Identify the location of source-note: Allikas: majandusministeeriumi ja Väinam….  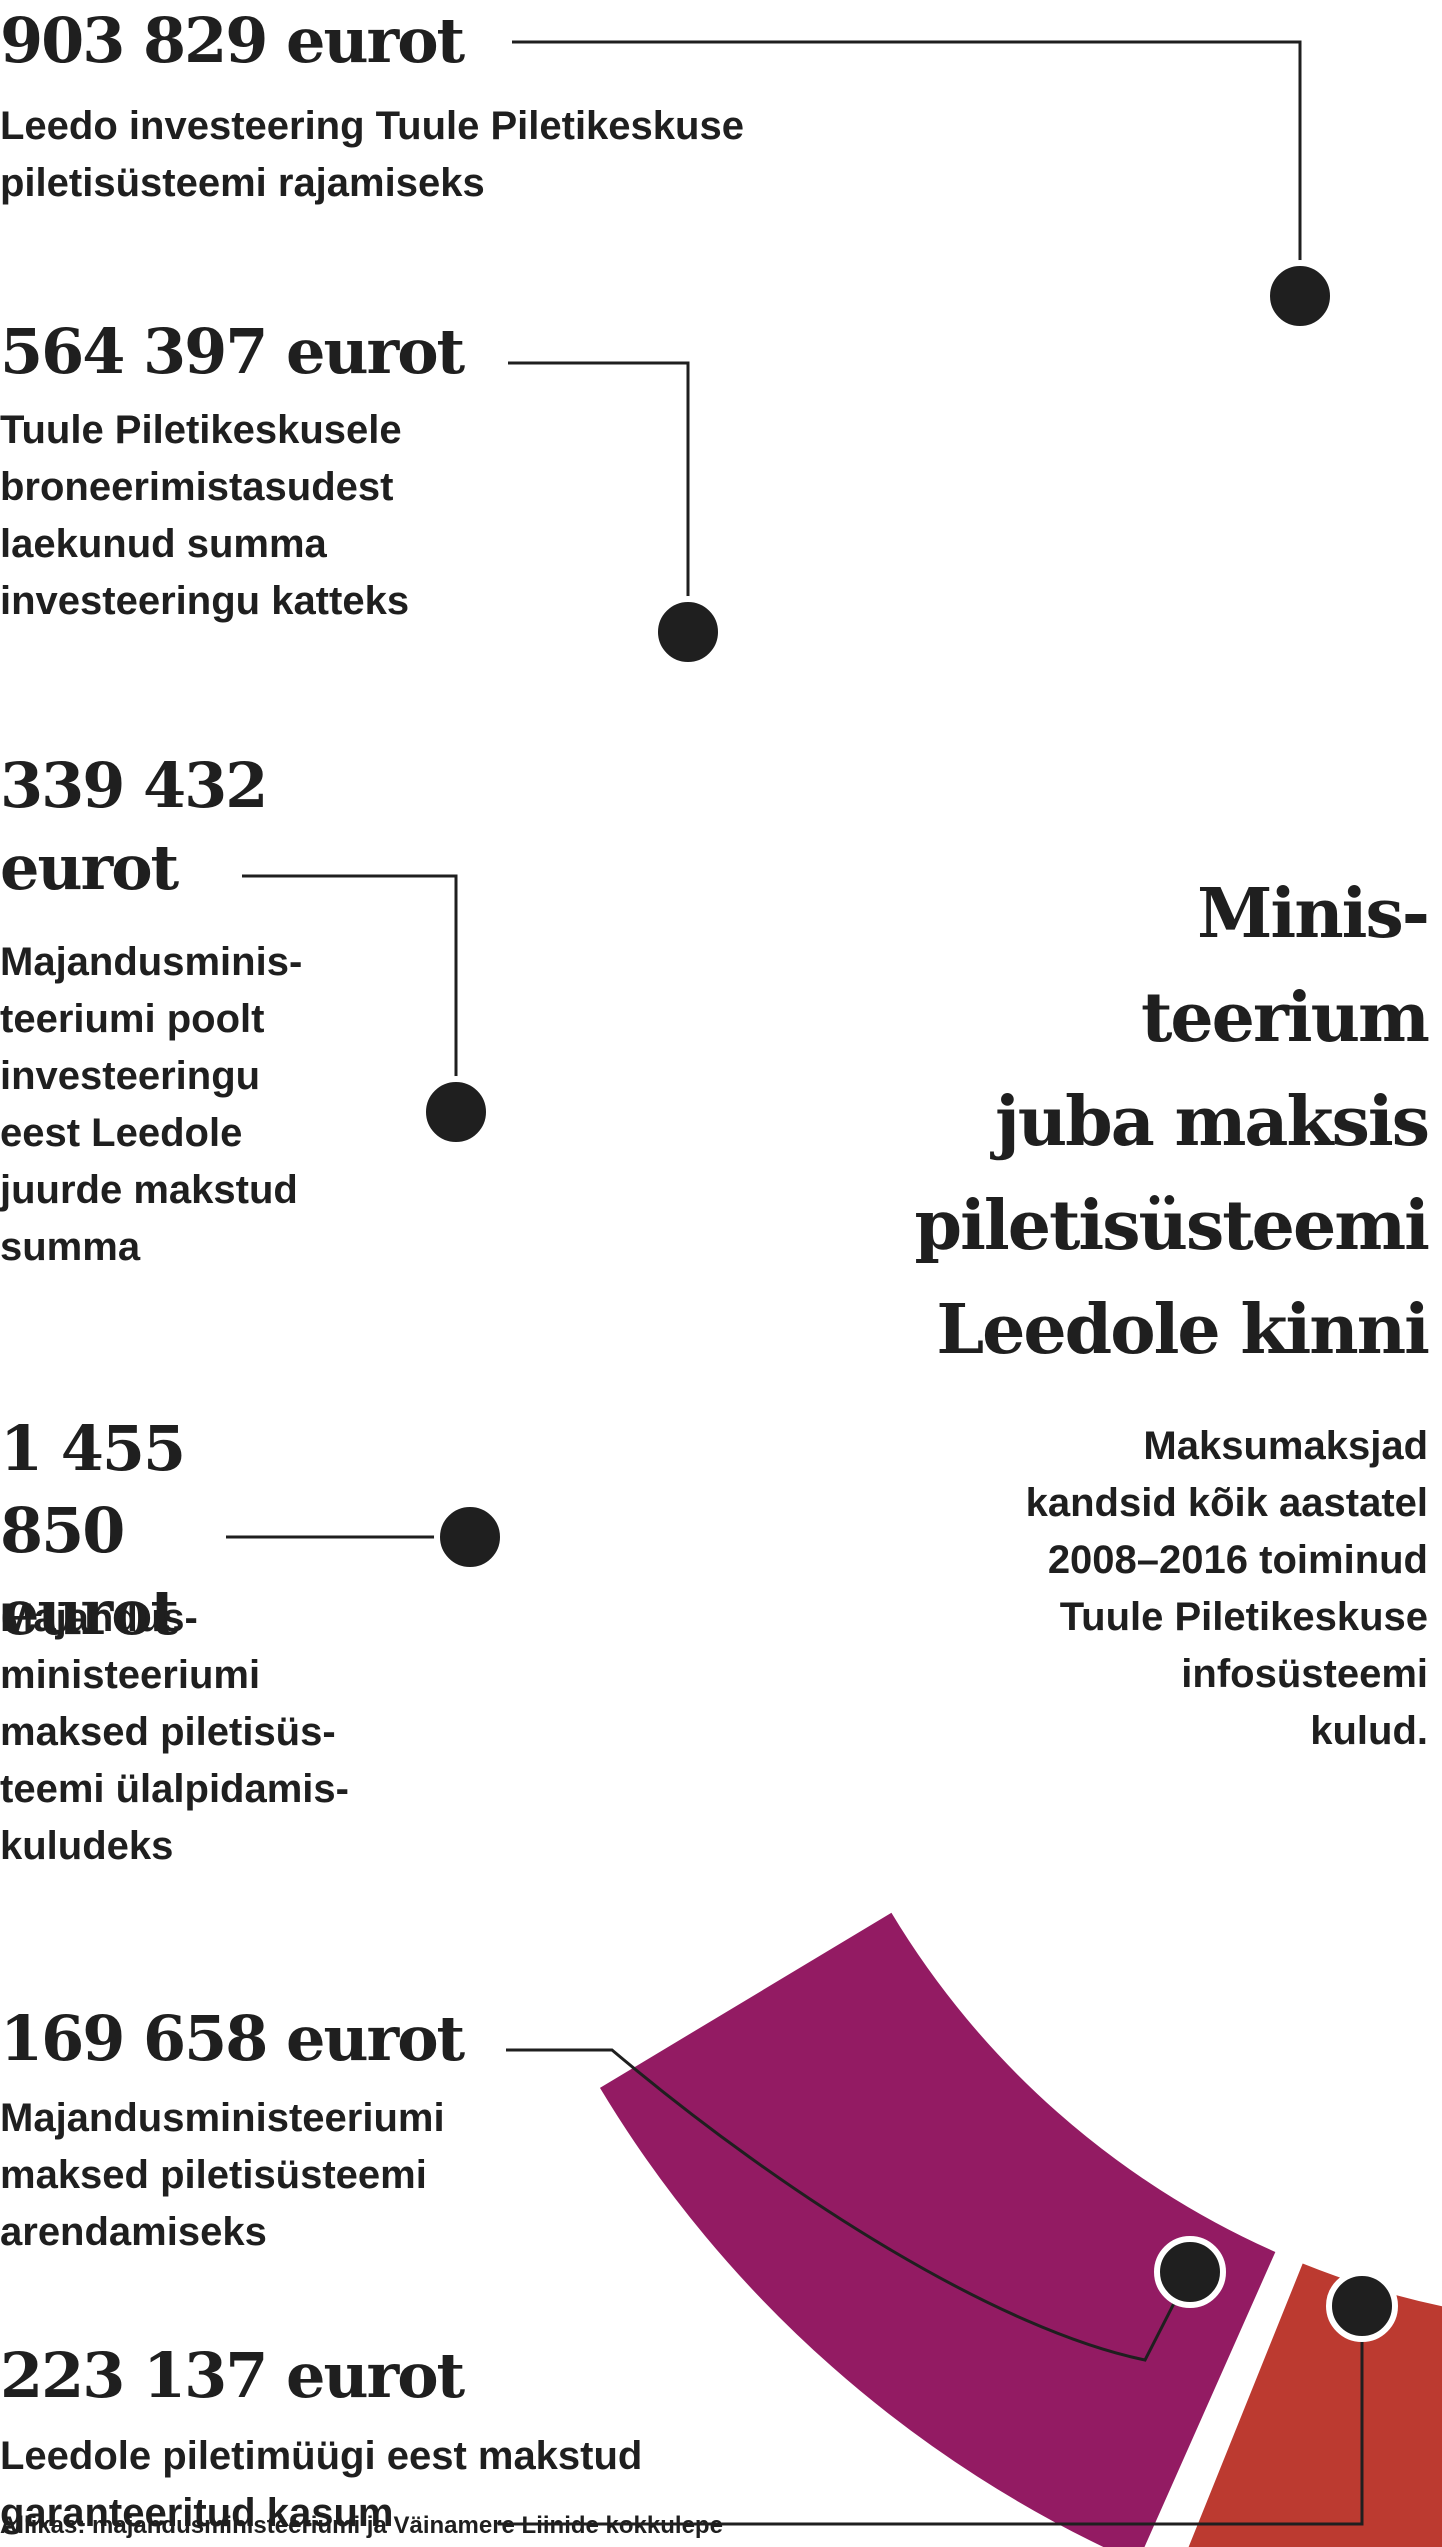
(361, 2525).